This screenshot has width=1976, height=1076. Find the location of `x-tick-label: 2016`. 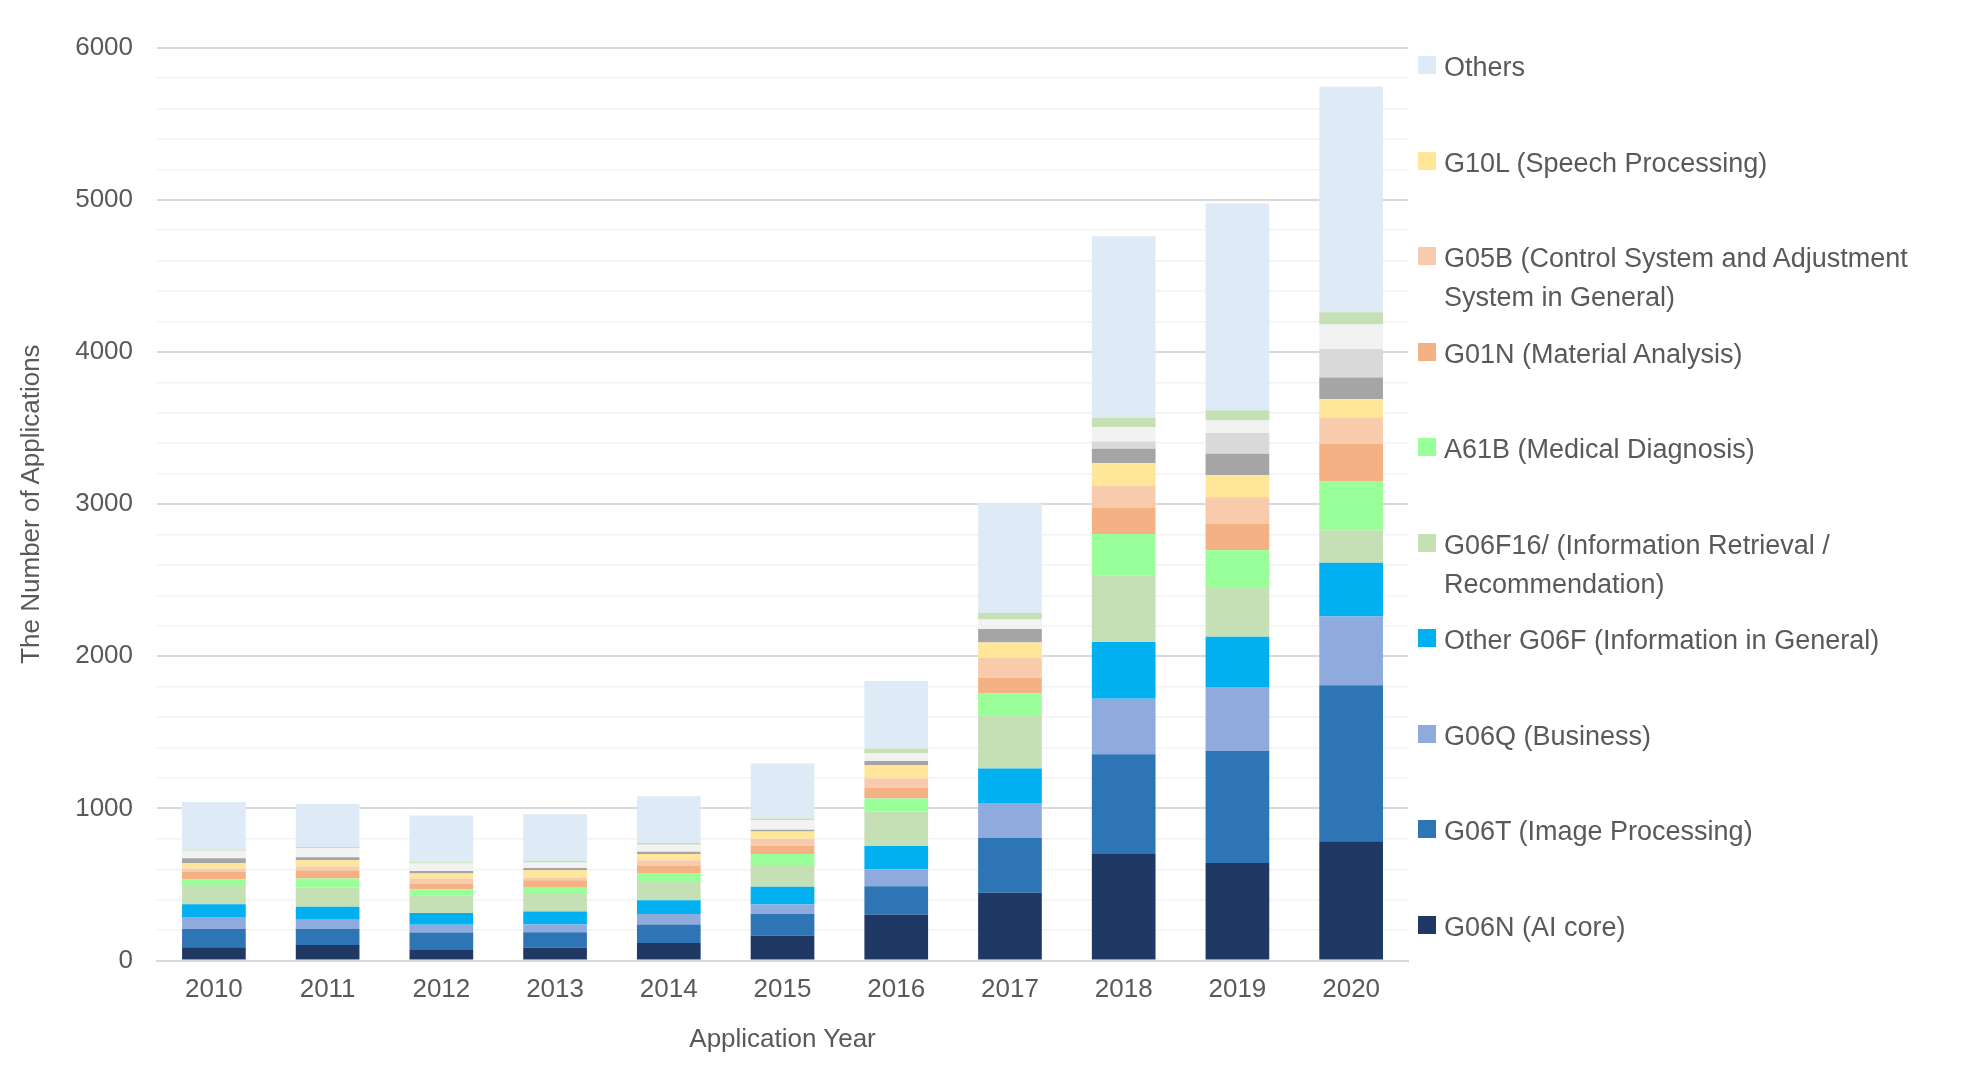

x-tick-label: 2016 is located at coordinates (896, 988).